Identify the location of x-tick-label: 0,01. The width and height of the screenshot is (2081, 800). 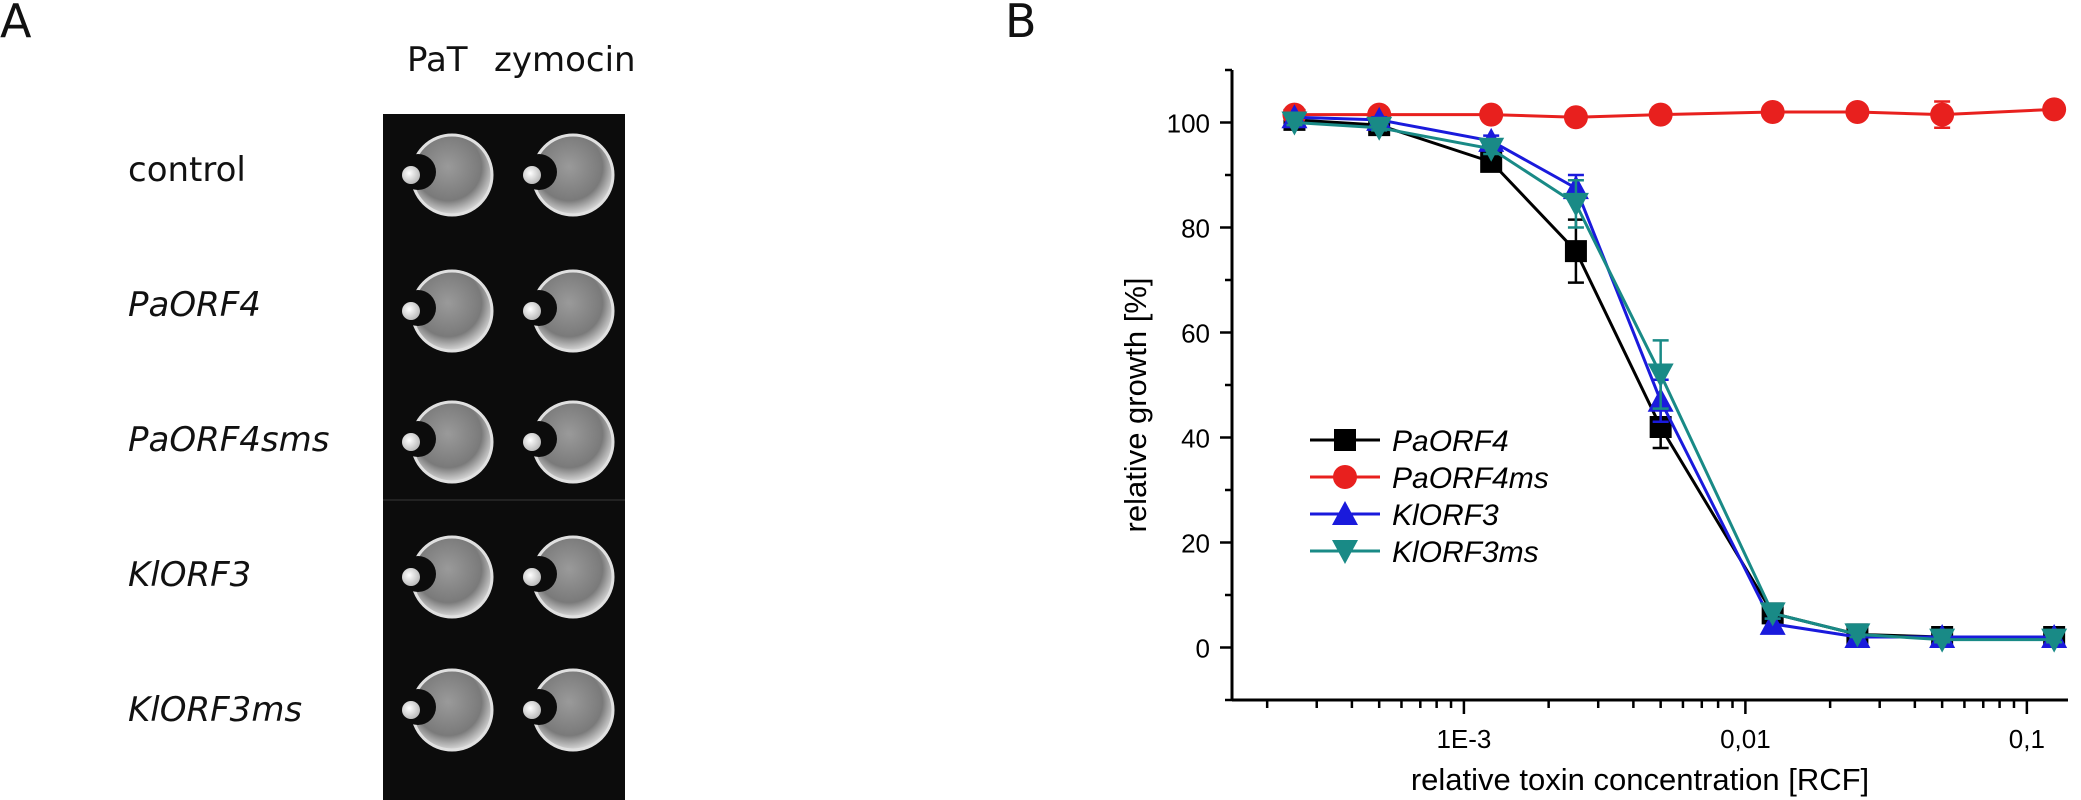
(1745, 739).